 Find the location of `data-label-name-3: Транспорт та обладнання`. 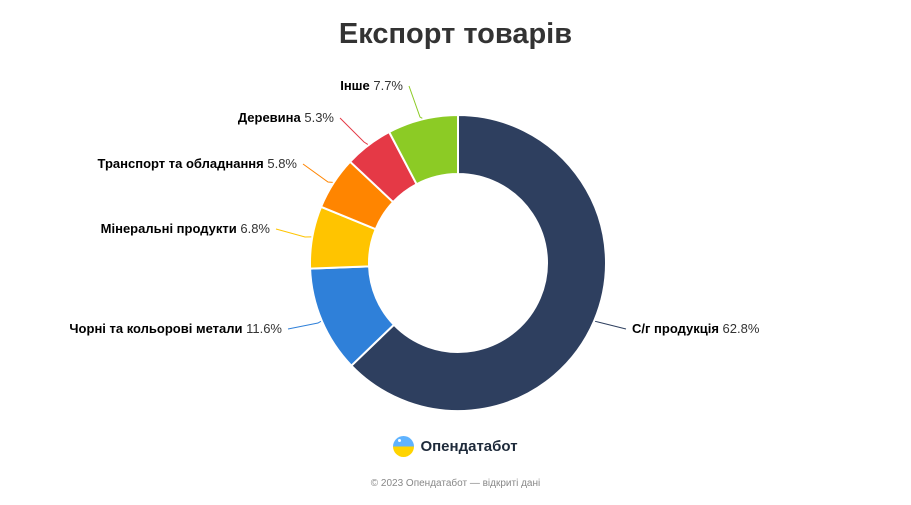

data-label-name-3: Транспорт та обладнання is located at coordinates (181, 163).